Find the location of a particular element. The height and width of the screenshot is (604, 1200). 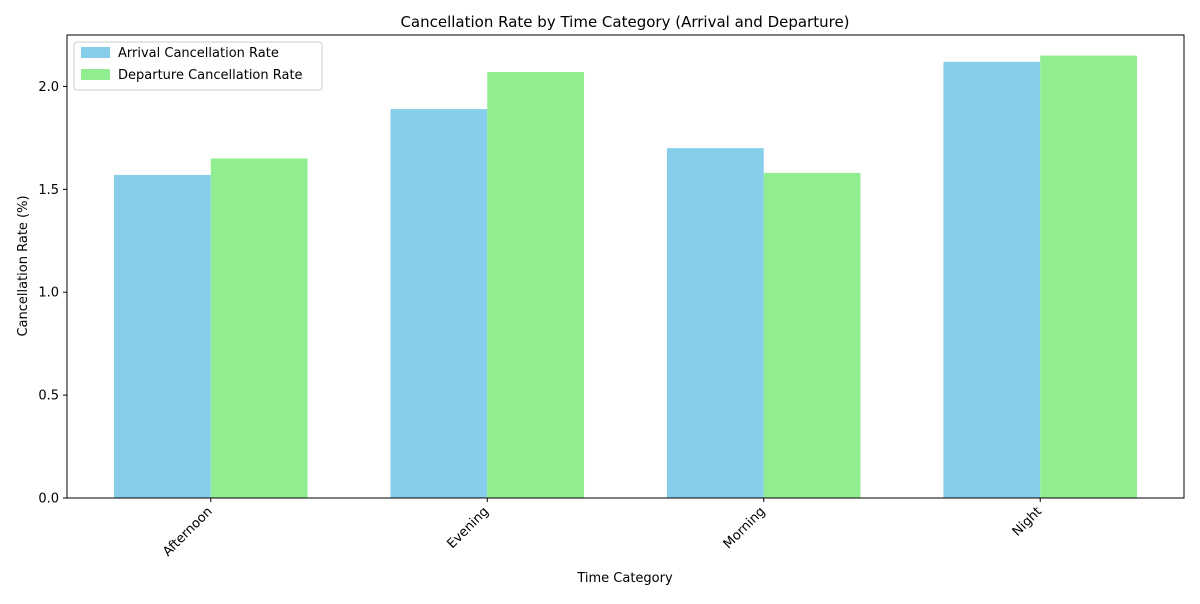

bar-arrival-night is located at coordinates (992, 279).